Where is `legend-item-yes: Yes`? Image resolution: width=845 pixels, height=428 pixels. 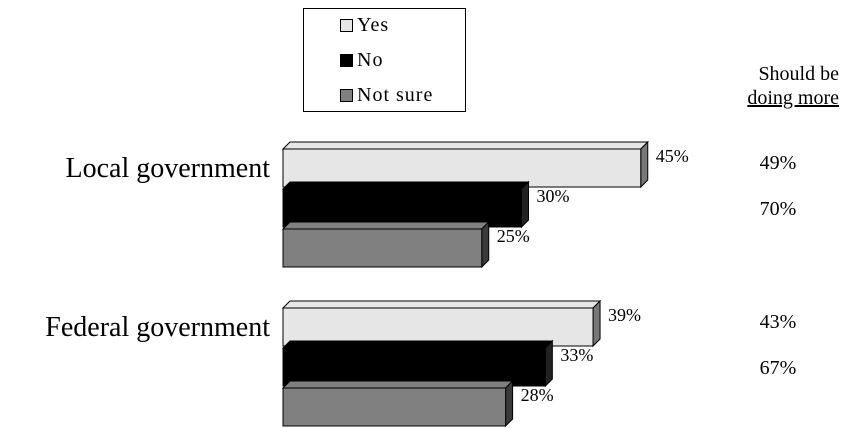 legend-item-yes: Yes is located at coordinates (364, 25).